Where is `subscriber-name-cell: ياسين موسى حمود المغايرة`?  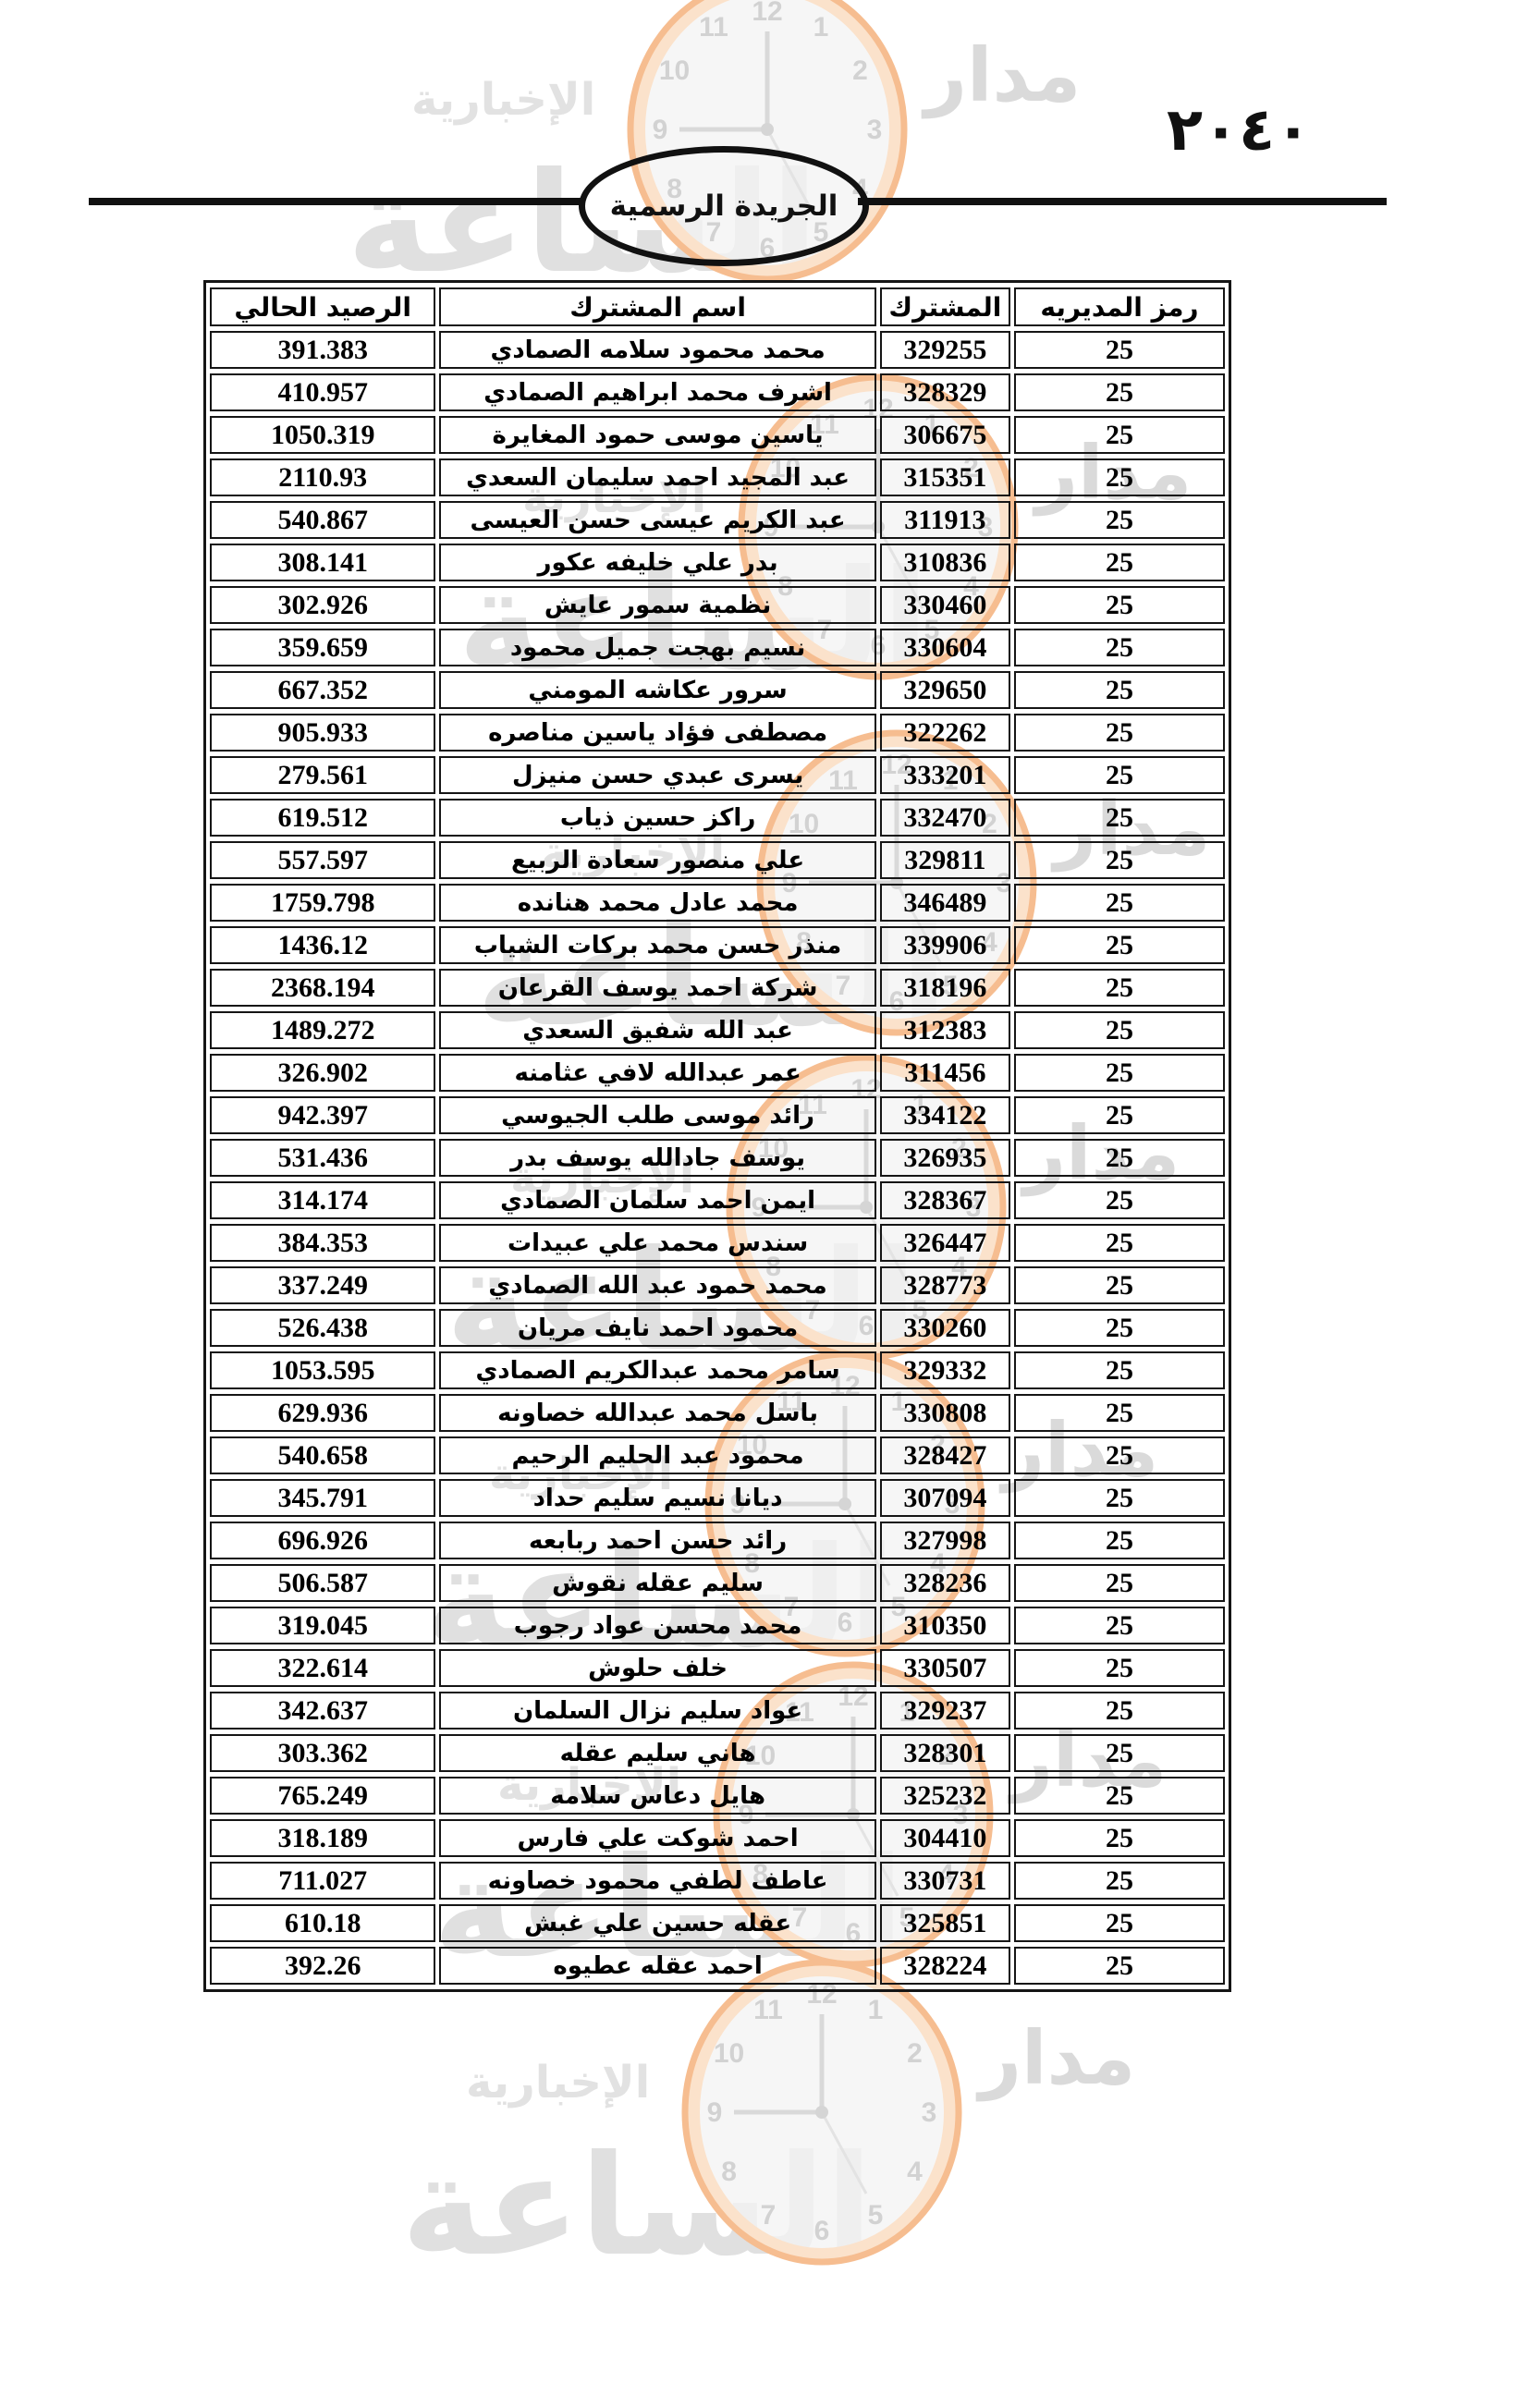
subscriber-name-cell: ياسين موسى حمود المغايرة is located at coordinates (657, 435).